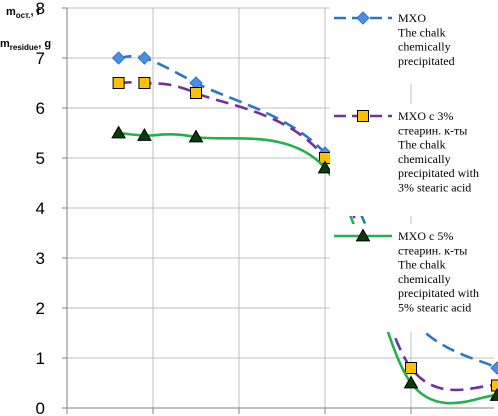  Describe the element at coordinates (434, 308) in the screenshot. I see `legend-label-line: 5% stearic acid` at that location.